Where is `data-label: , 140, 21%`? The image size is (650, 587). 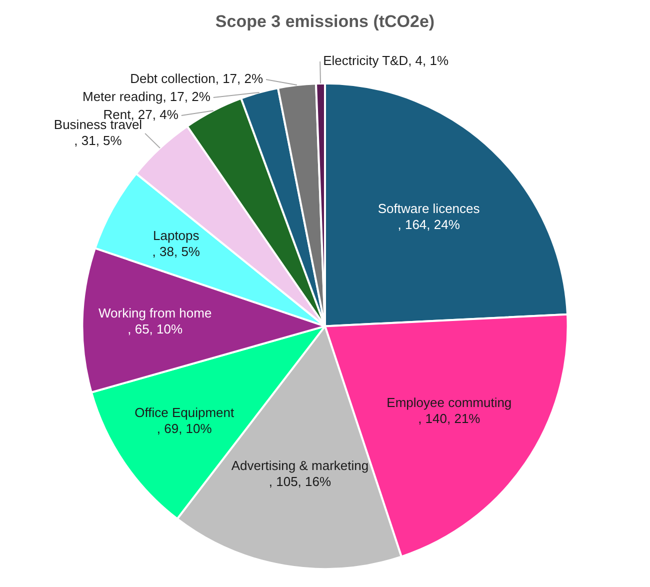
data-label: , 140, 21% is located at coordinates (449, 418).